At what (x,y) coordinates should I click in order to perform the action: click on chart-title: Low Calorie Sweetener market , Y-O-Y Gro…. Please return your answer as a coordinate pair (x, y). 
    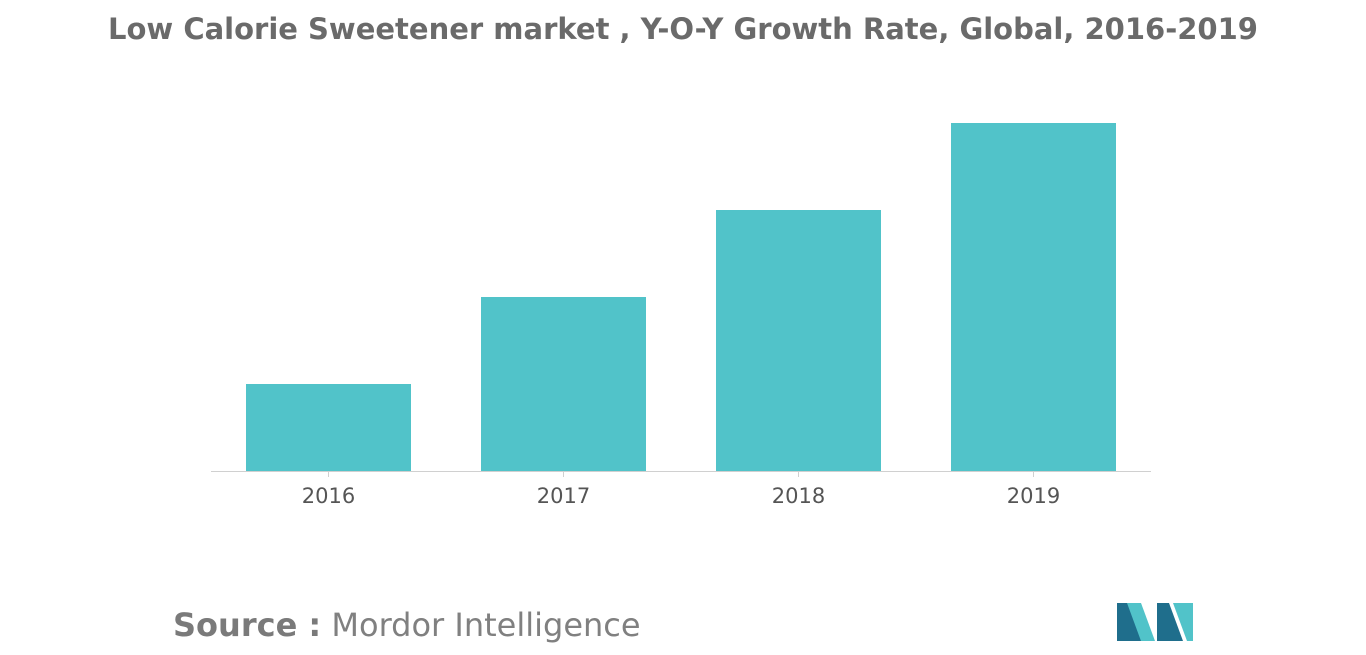
    Looking at the image, I should click on (683, 29).